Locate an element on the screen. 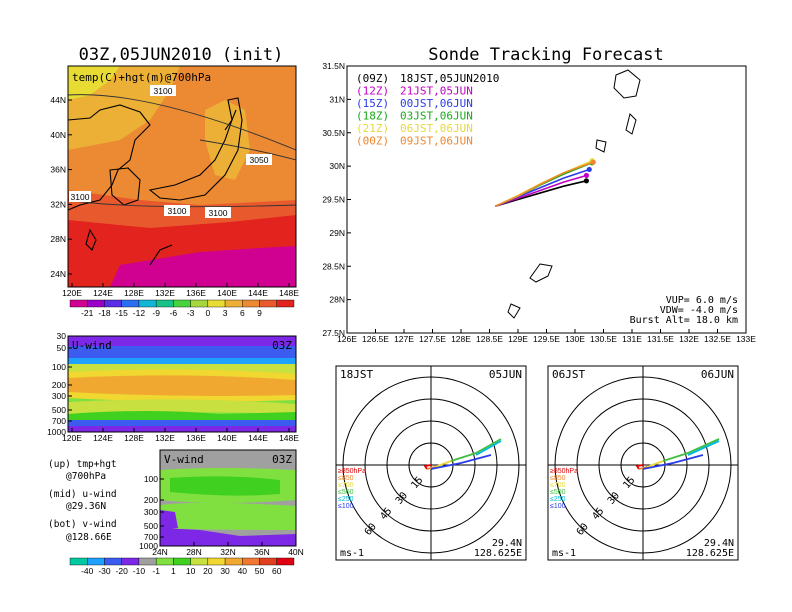  map-lon-label: 120E is located at coordinates (72, 293).